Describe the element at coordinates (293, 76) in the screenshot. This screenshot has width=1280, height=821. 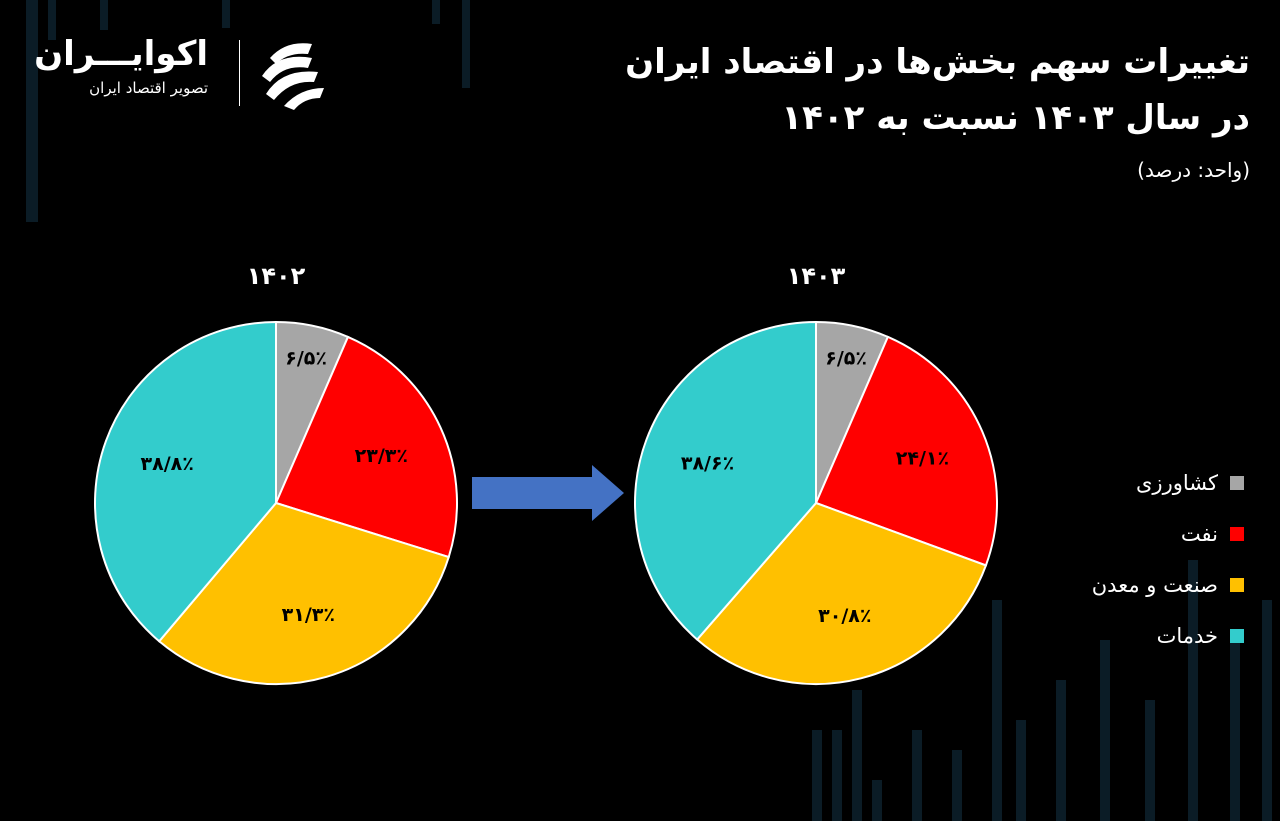
I see `brand-mark-icon` at that location.